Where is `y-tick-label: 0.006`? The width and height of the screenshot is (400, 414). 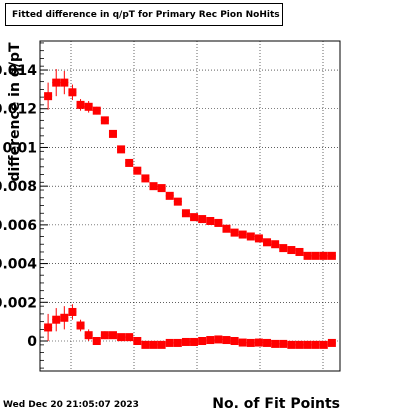 y-tick-label: 0.006 is located at coordinates (18, 226).